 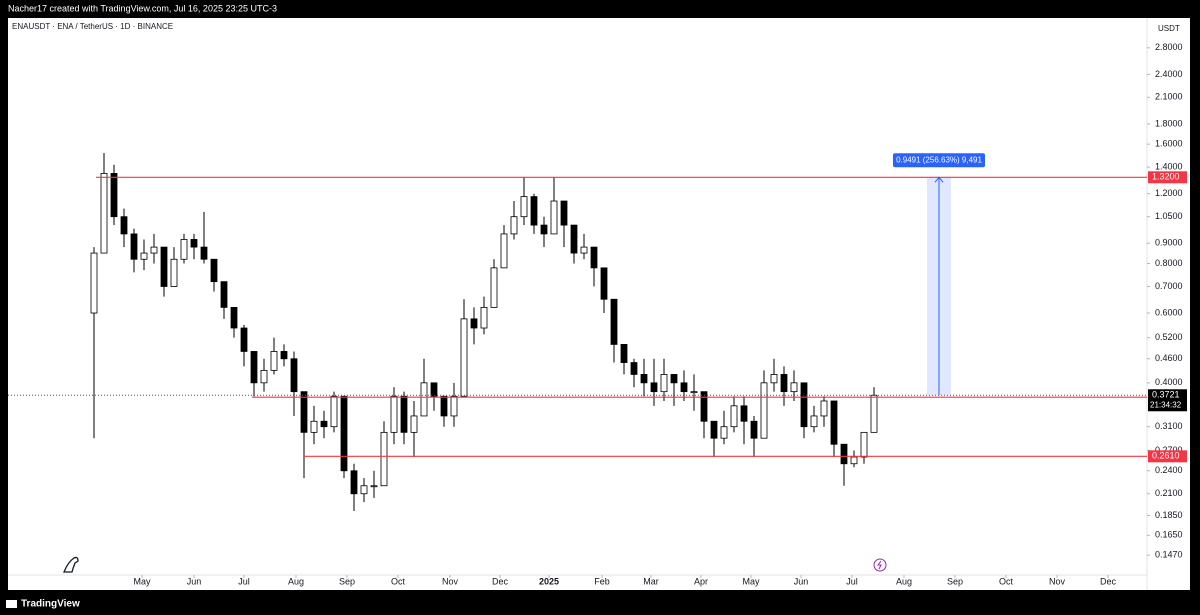 What do you see at coordinates (549, 581) in the screenshot?
I see `x-tick-label: 2025` at bounding box center [549, 581].